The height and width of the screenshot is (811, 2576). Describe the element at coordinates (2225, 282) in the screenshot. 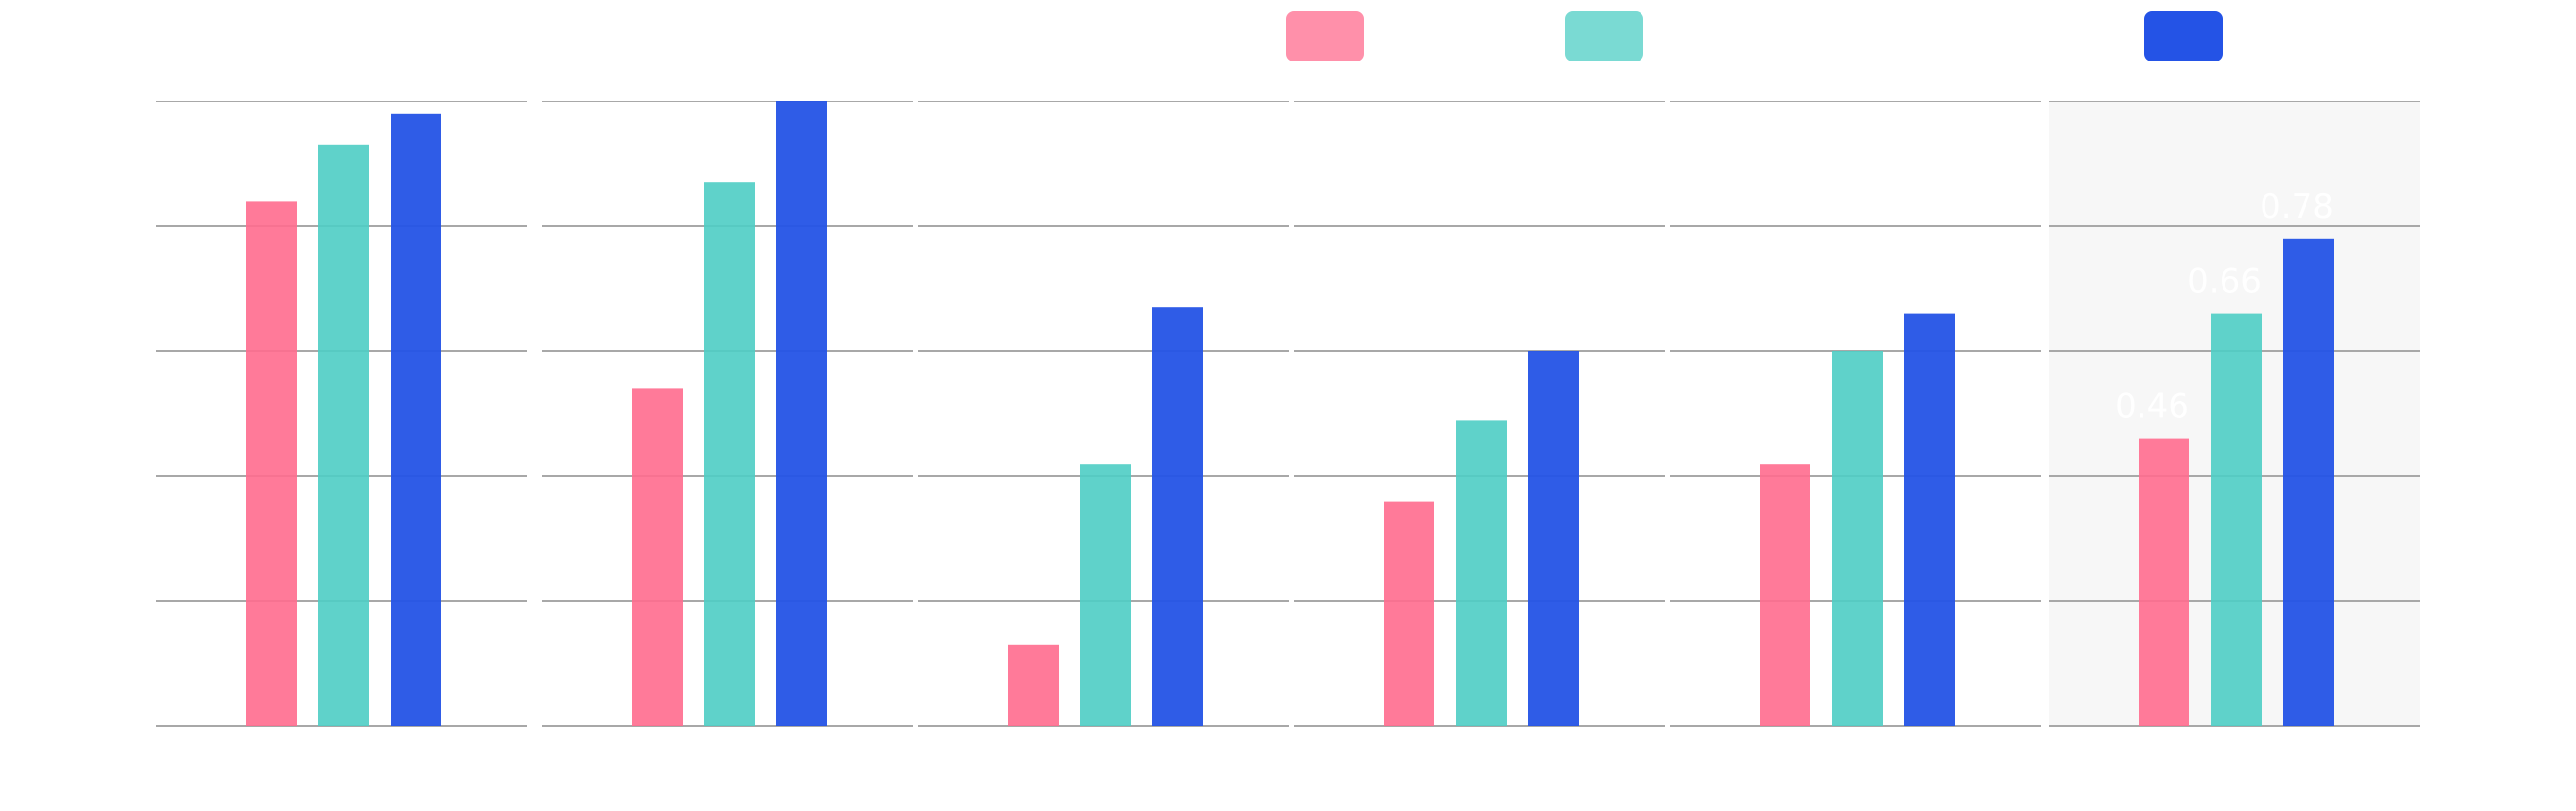

I see `data-label: 0.66` at that location.